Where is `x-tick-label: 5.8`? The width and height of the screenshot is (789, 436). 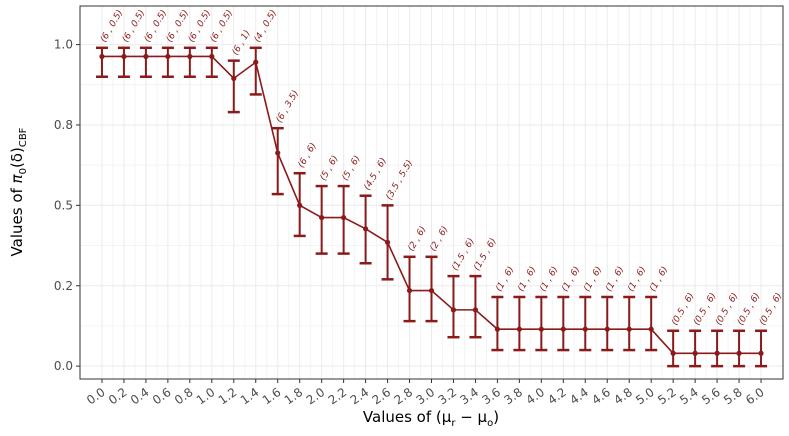
x-tick-label: 5.8 is located at coordinates (733, 396).